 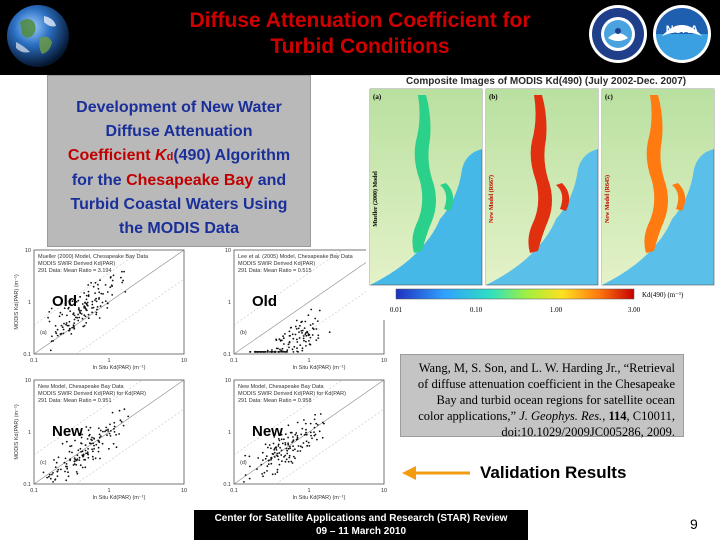 I want to click on description-line-6: the MODIS Data, so click(x=178, y=228).